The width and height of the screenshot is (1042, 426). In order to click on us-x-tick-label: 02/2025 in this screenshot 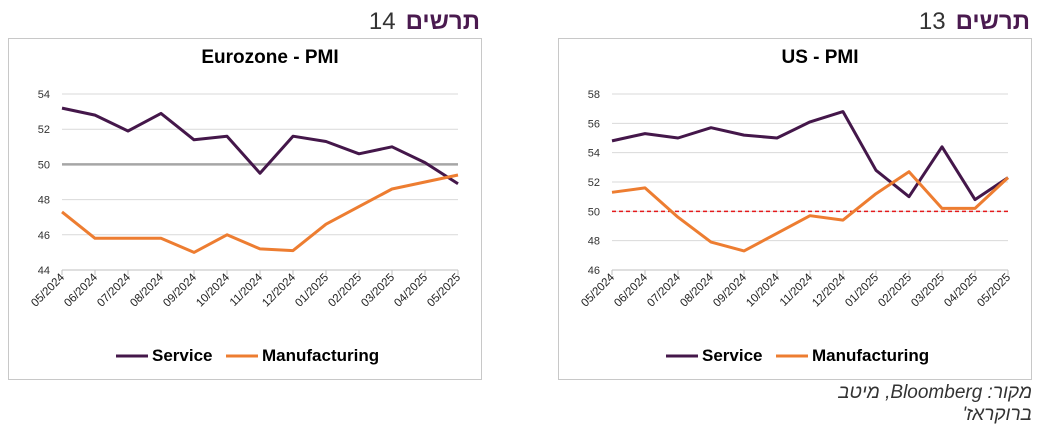, I will do `click(895, 291)`.